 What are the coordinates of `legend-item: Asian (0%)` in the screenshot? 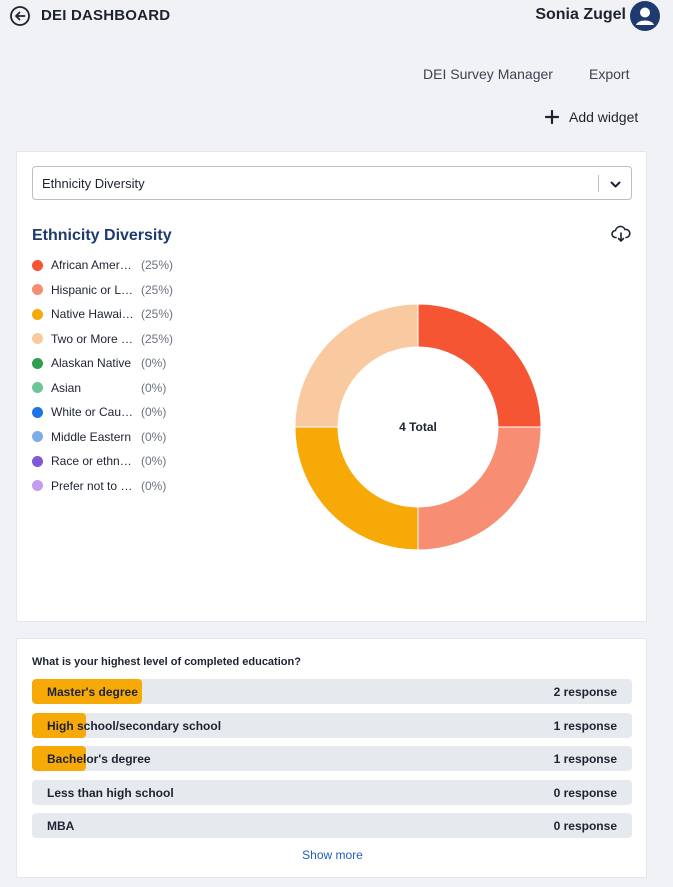 It's located at (117, 388).